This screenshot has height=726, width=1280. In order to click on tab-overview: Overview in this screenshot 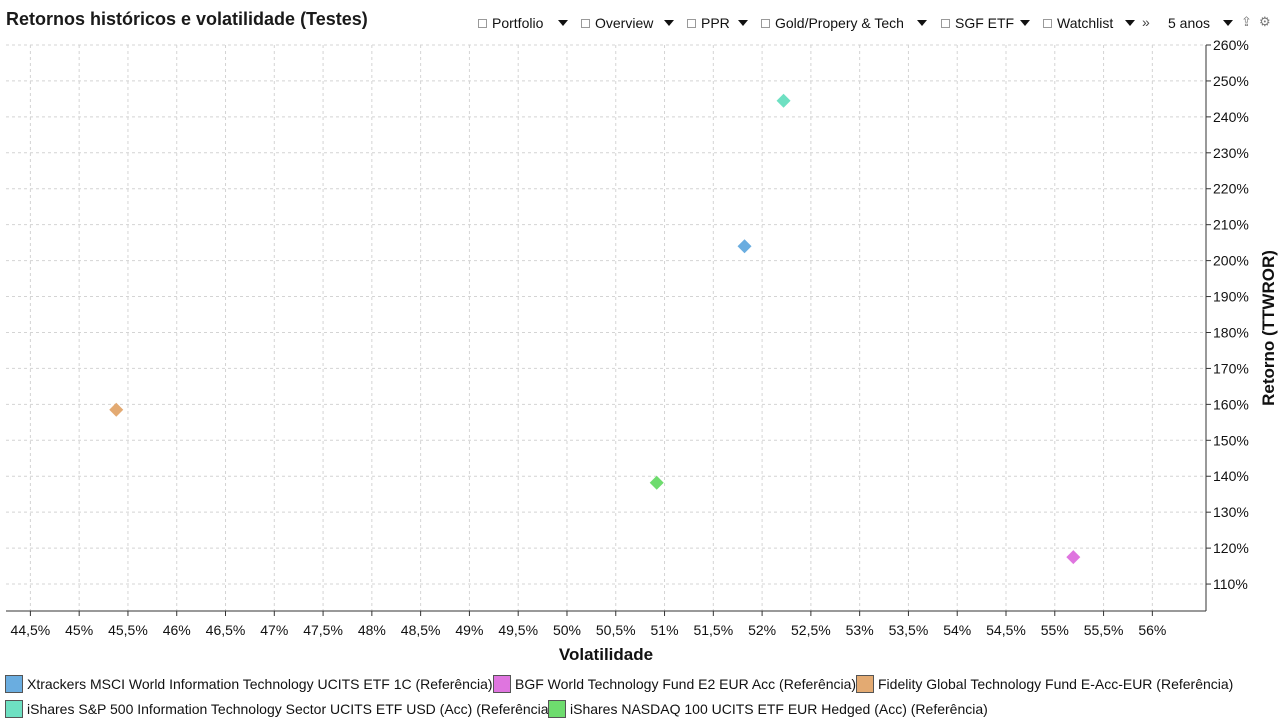, I will do `click(617, 23)`.